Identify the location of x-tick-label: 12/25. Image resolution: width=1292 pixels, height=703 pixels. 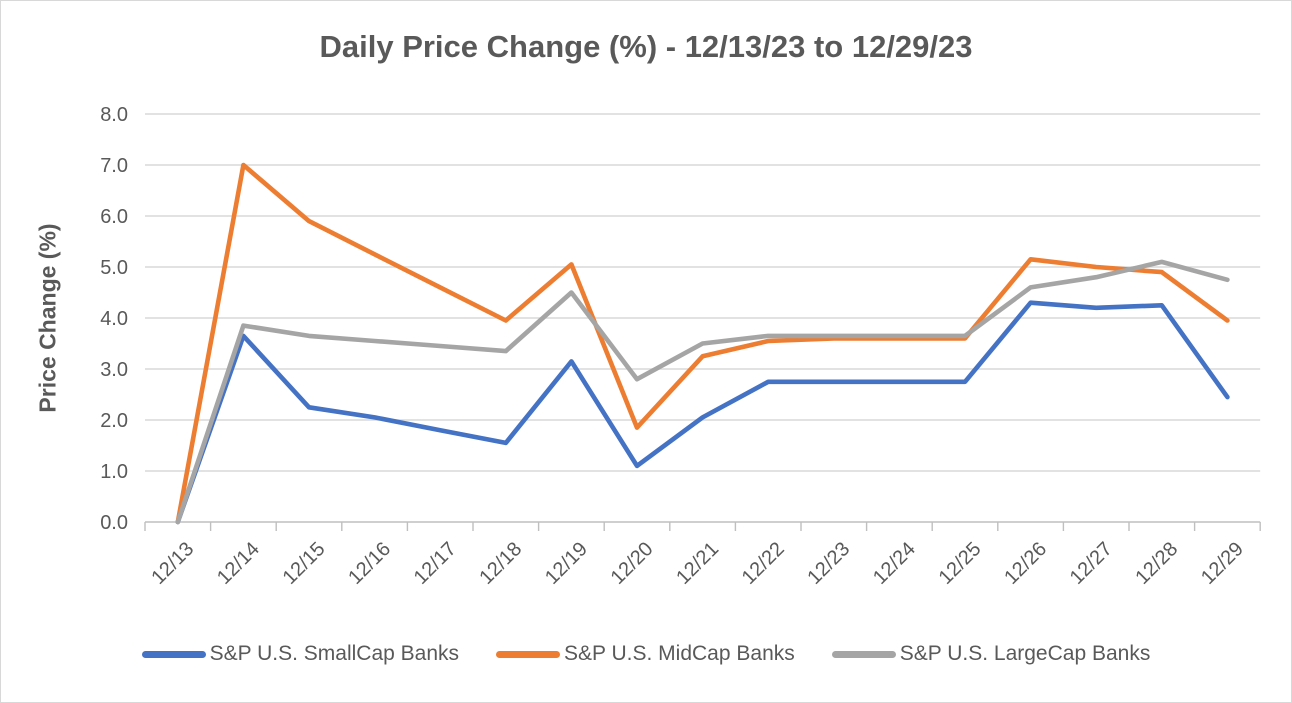
(960, 563).